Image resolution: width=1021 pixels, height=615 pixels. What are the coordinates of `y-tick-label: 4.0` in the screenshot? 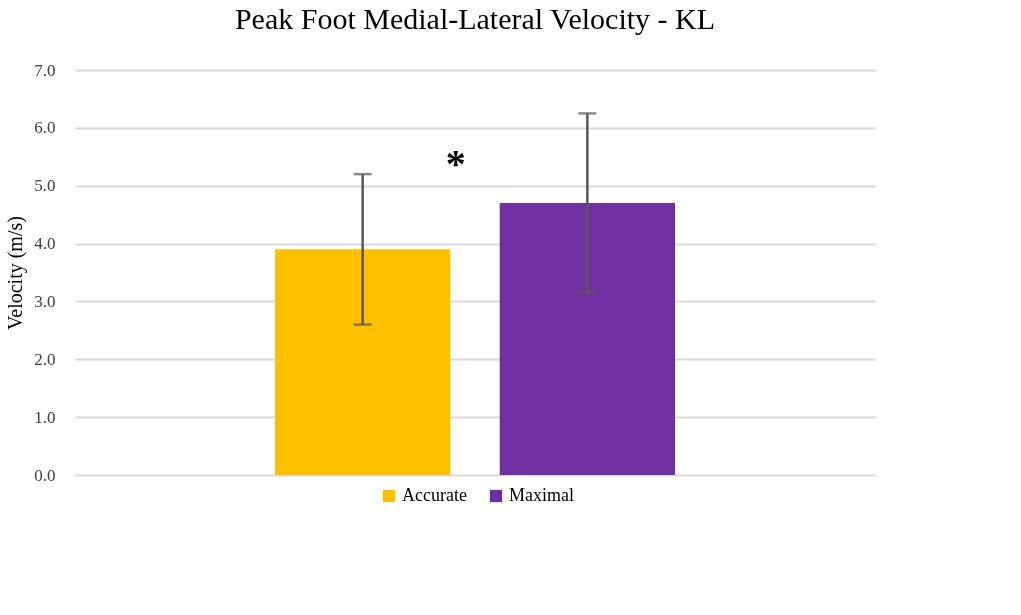 It's located at (45, 244).